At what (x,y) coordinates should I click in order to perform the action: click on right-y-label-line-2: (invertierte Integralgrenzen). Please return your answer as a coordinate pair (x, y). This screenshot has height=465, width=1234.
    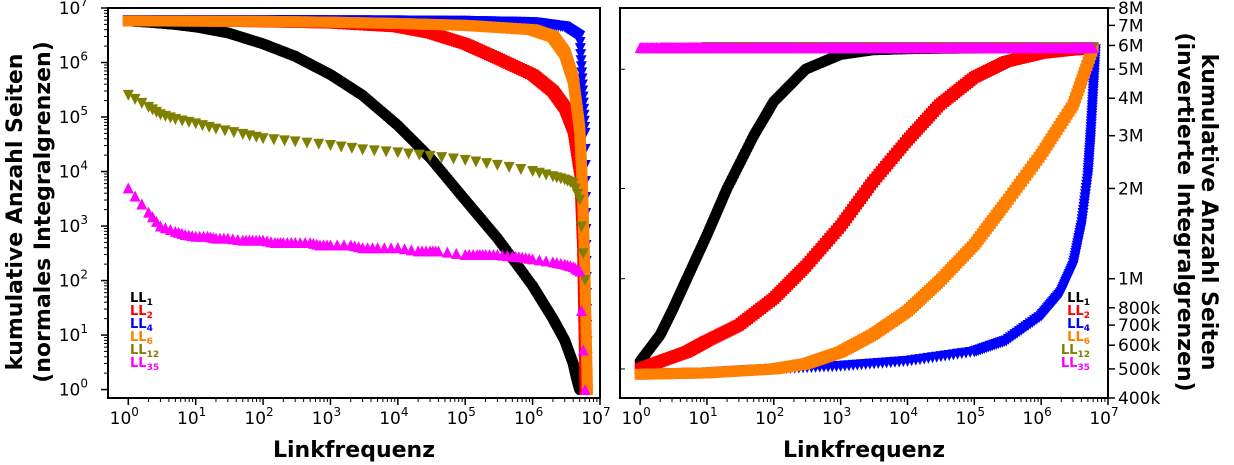
    Looking at the image, I should click on (1184, 211).